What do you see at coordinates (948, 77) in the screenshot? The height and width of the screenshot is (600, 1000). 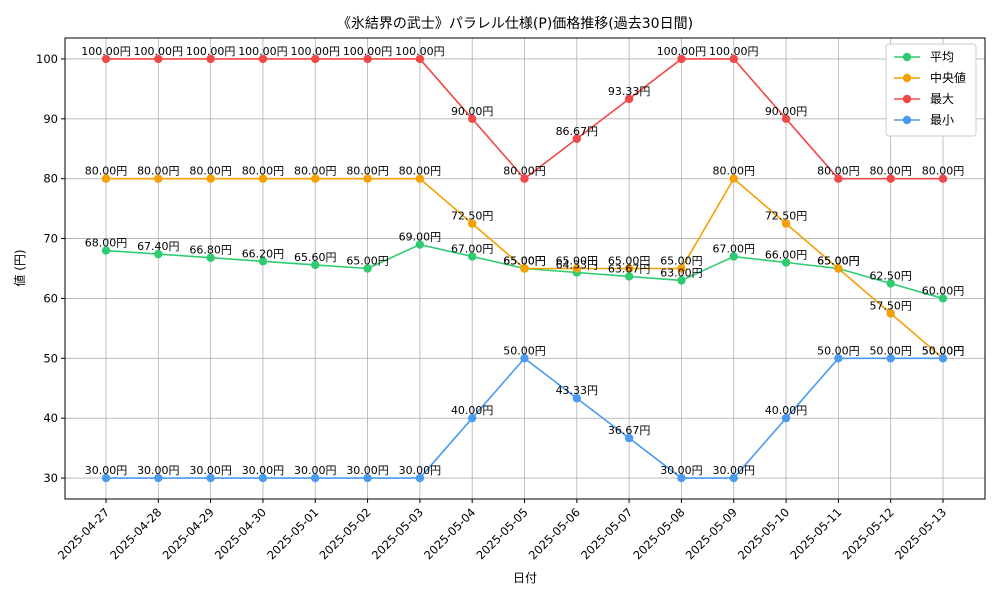 I see `legend-label: 中央値` at bounding box center [948, 77].